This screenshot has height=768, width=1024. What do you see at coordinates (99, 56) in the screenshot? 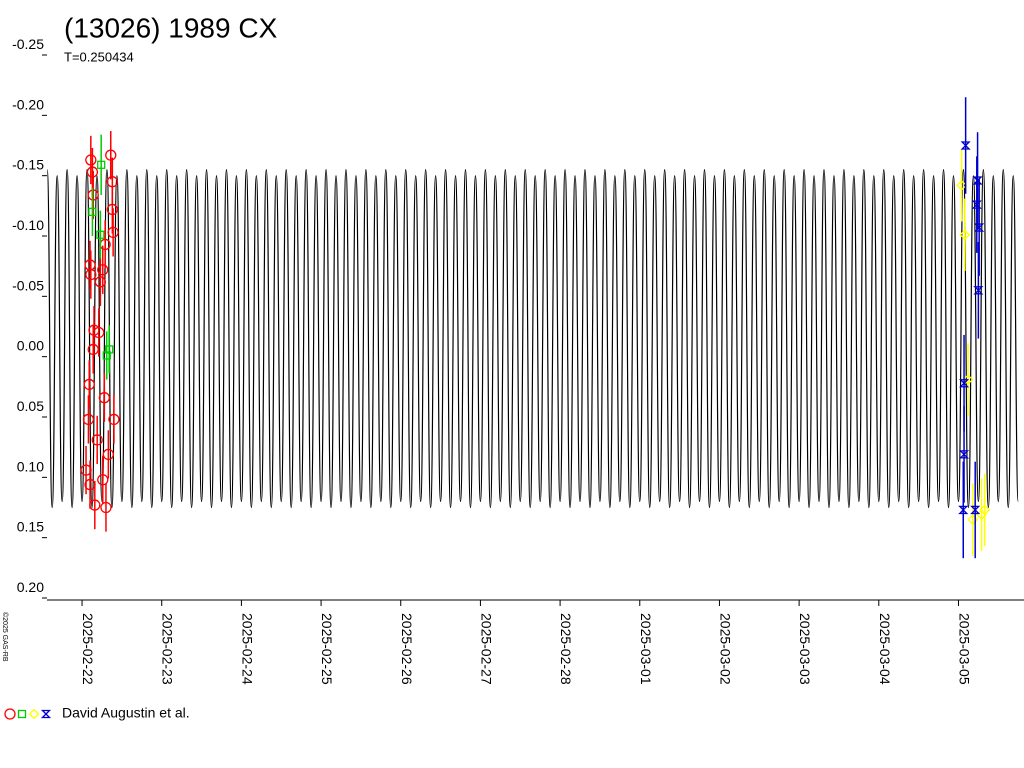
I see `chart-subtitle: T=0.250434` at bounding box center [99, 56].